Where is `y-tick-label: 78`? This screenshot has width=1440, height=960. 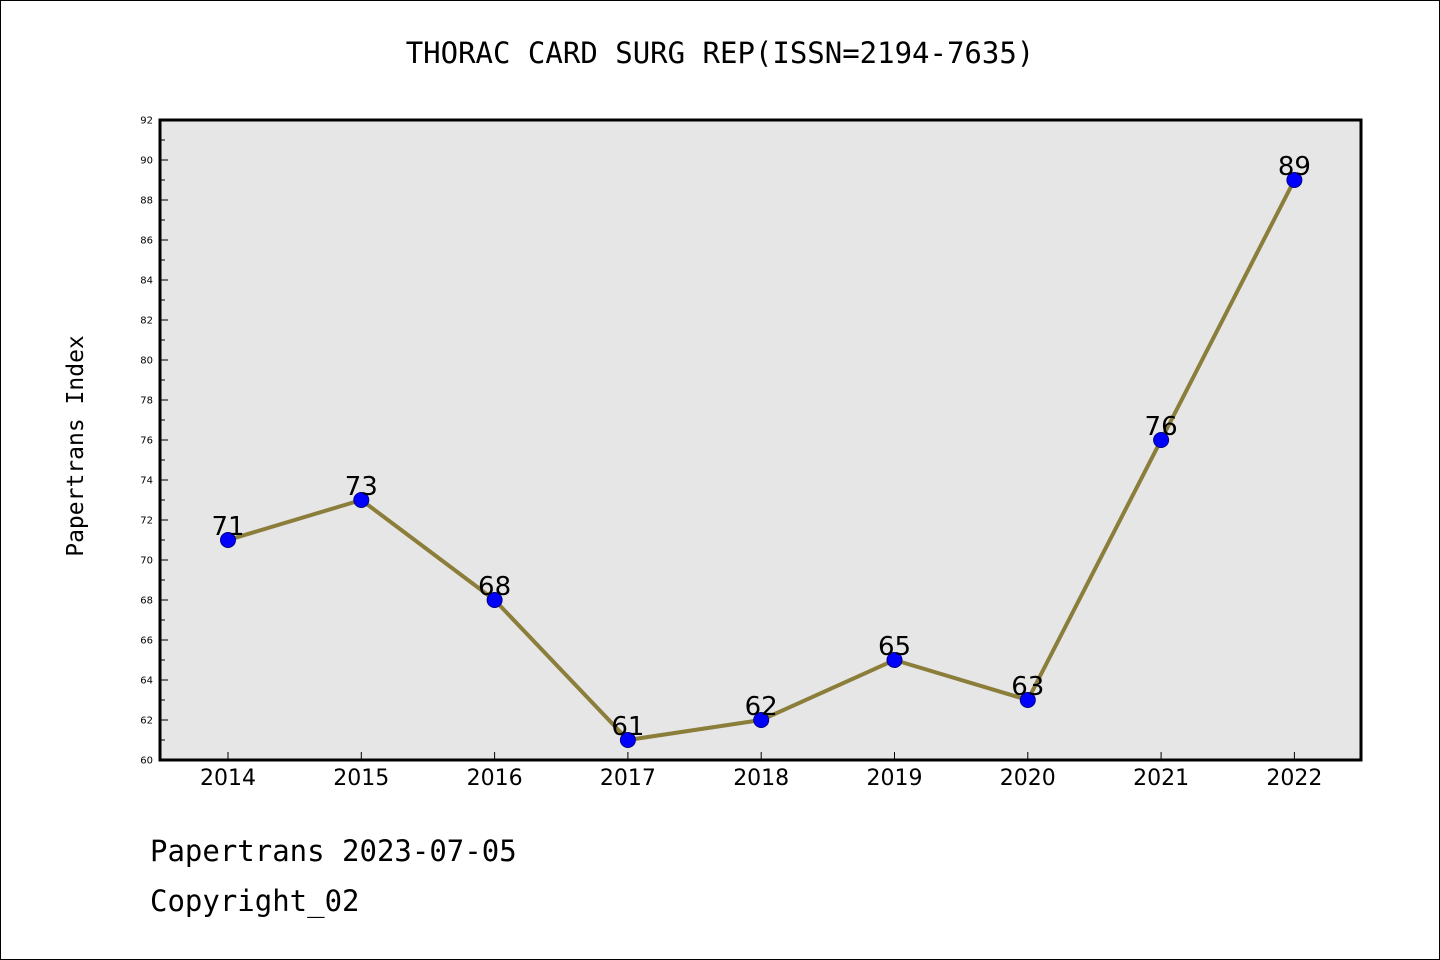
y-tick-label: 78 is located at coordinates (146, 401).